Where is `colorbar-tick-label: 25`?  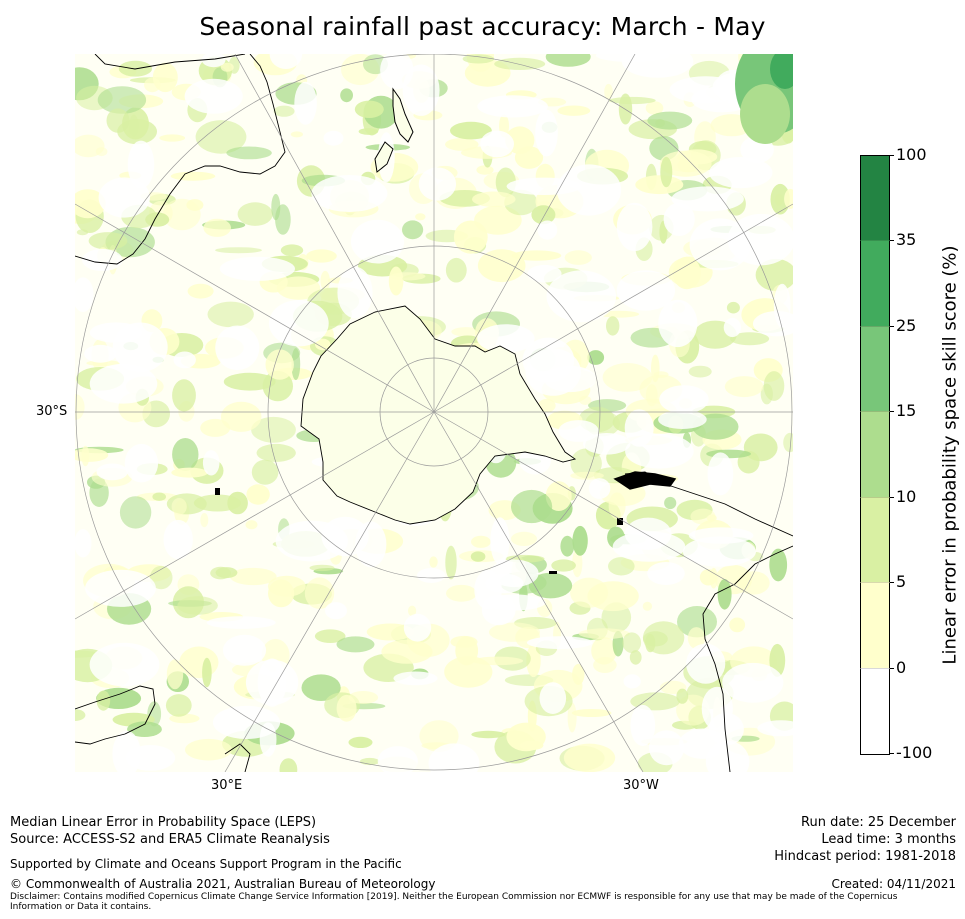 colorbar-tick-label: 25 is located at coordinates (906, 325).